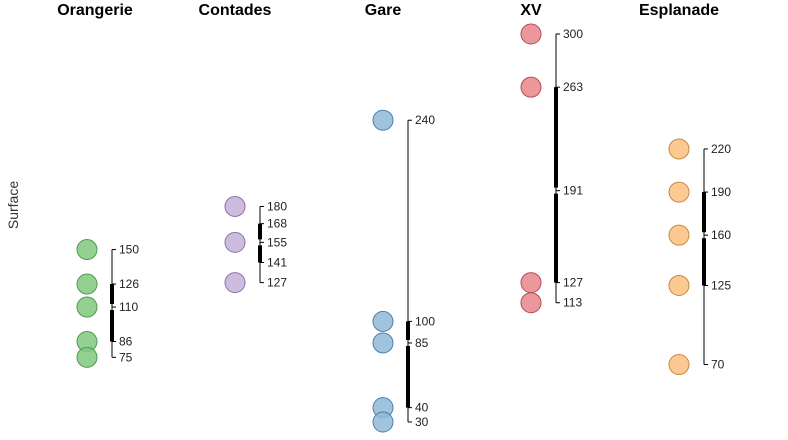 This screenshot has width=788, height=440. What do you see at coordinates (422, 343) in the screenshot?
I see `tick-label-gare: 85` at bounding box center [422, 343].